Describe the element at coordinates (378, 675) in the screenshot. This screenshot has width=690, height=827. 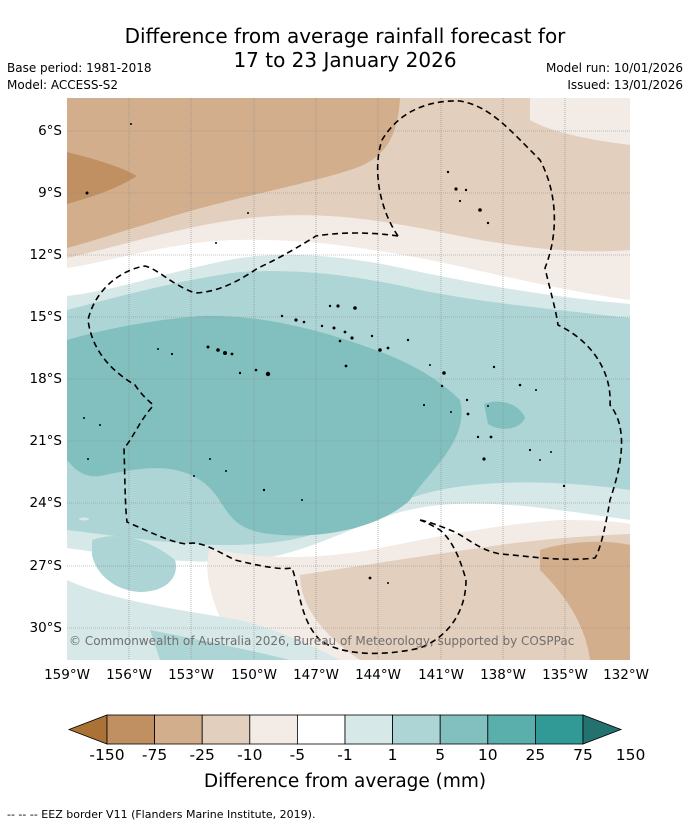
I see `lon-label-144w: 144°W` at that location.